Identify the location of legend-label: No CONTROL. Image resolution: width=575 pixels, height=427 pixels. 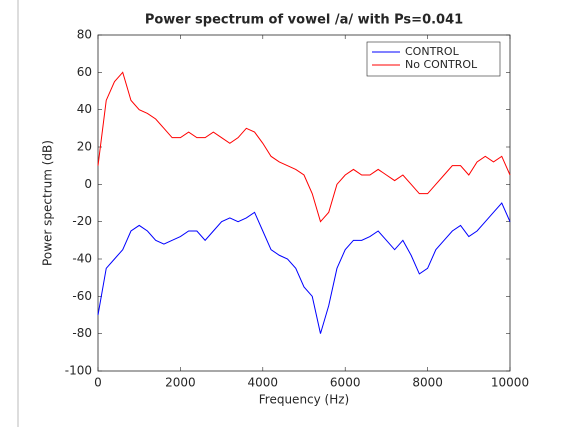
(441, 64).